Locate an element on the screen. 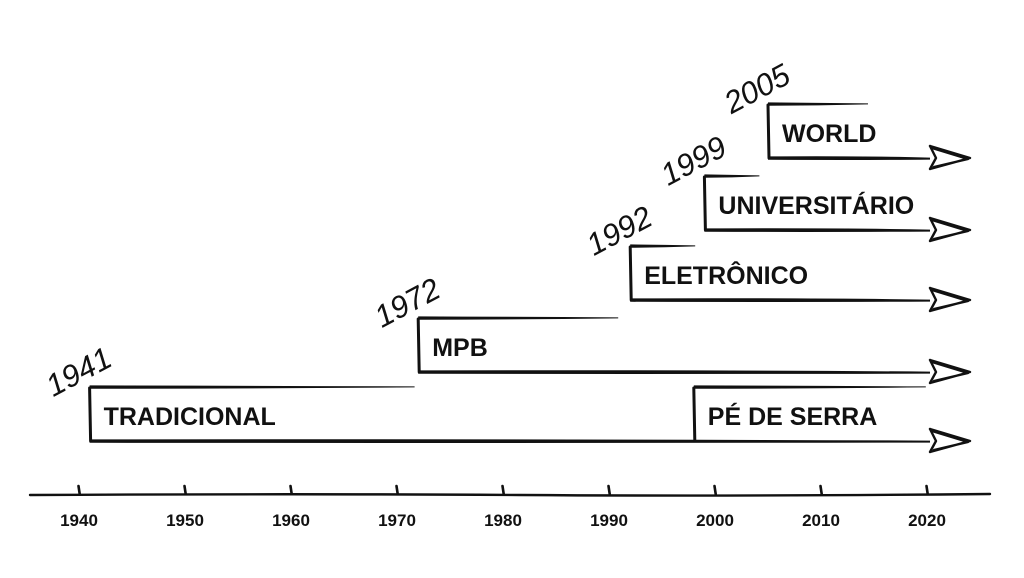 This screenshot has width=1024, height=578. genre-label: TRADICIONAL is located at coordinates (190, 417).